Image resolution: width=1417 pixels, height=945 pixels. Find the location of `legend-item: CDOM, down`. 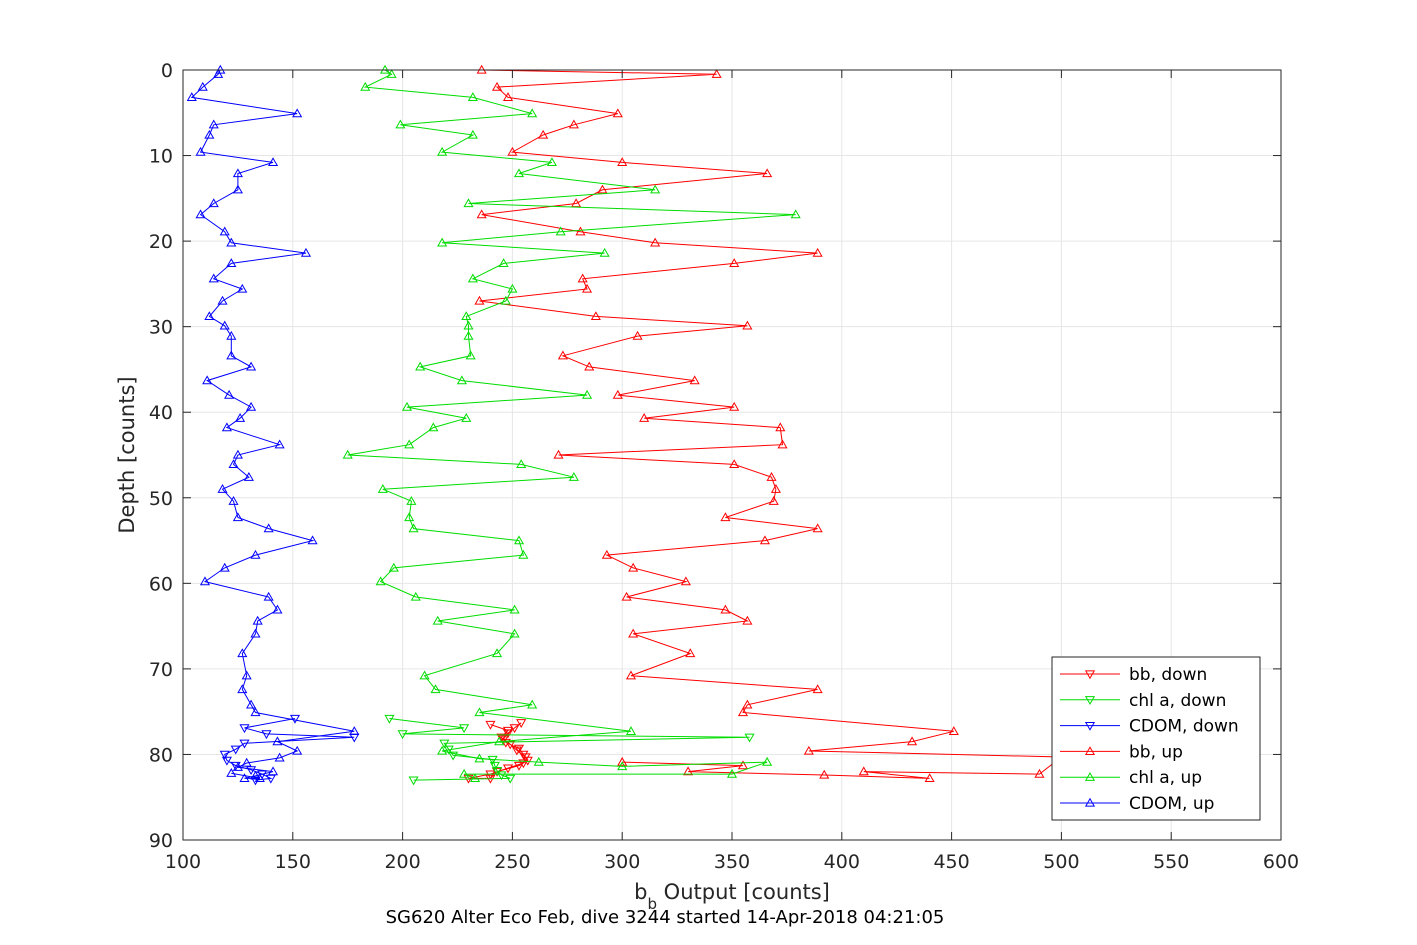

legend-item: CDOM, down is located at coordinates (1149, 727).